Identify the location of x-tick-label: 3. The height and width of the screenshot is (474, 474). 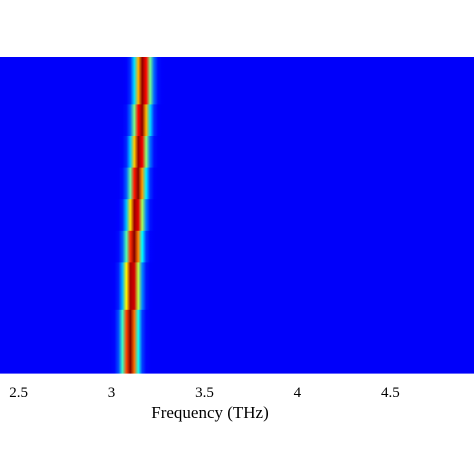
(112, 393).